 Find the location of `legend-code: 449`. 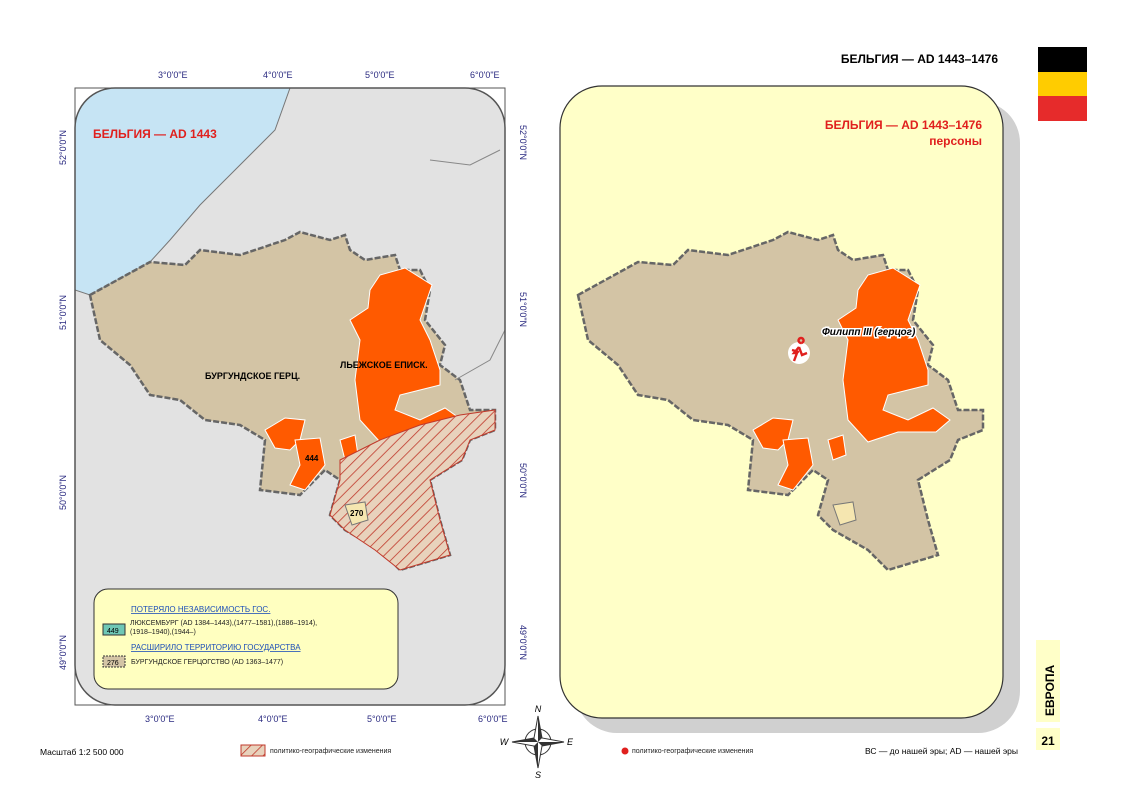

legend-code: 449 is located at coordinates (113, 631).